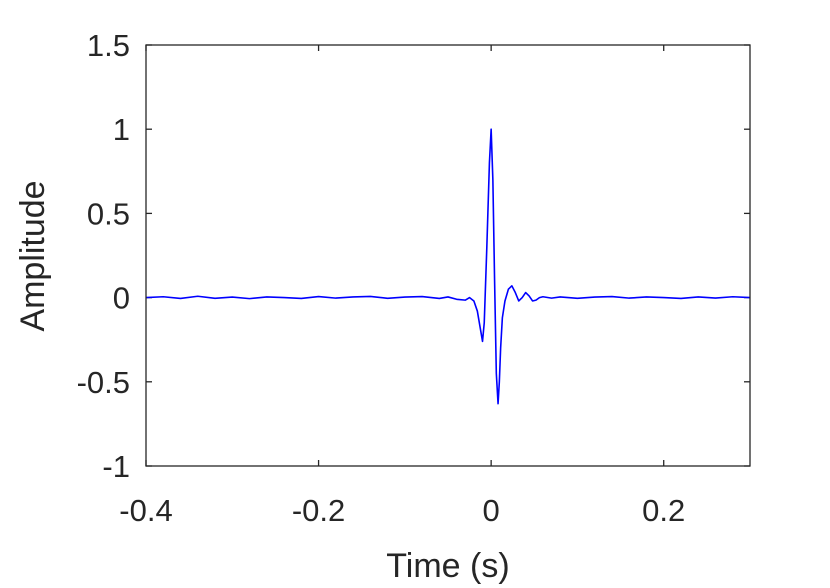 This screenshot has height=588, width=830. I want to click on y-tick-label: 1.5, so click(108, 45).